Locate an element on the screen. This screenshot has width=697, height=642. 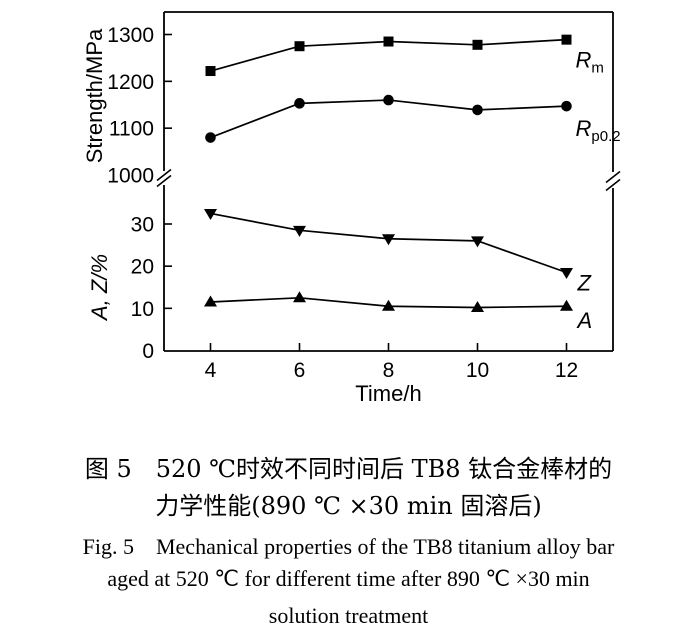
y-tick-label-percent: 30 is located at coordinates (142, 225).